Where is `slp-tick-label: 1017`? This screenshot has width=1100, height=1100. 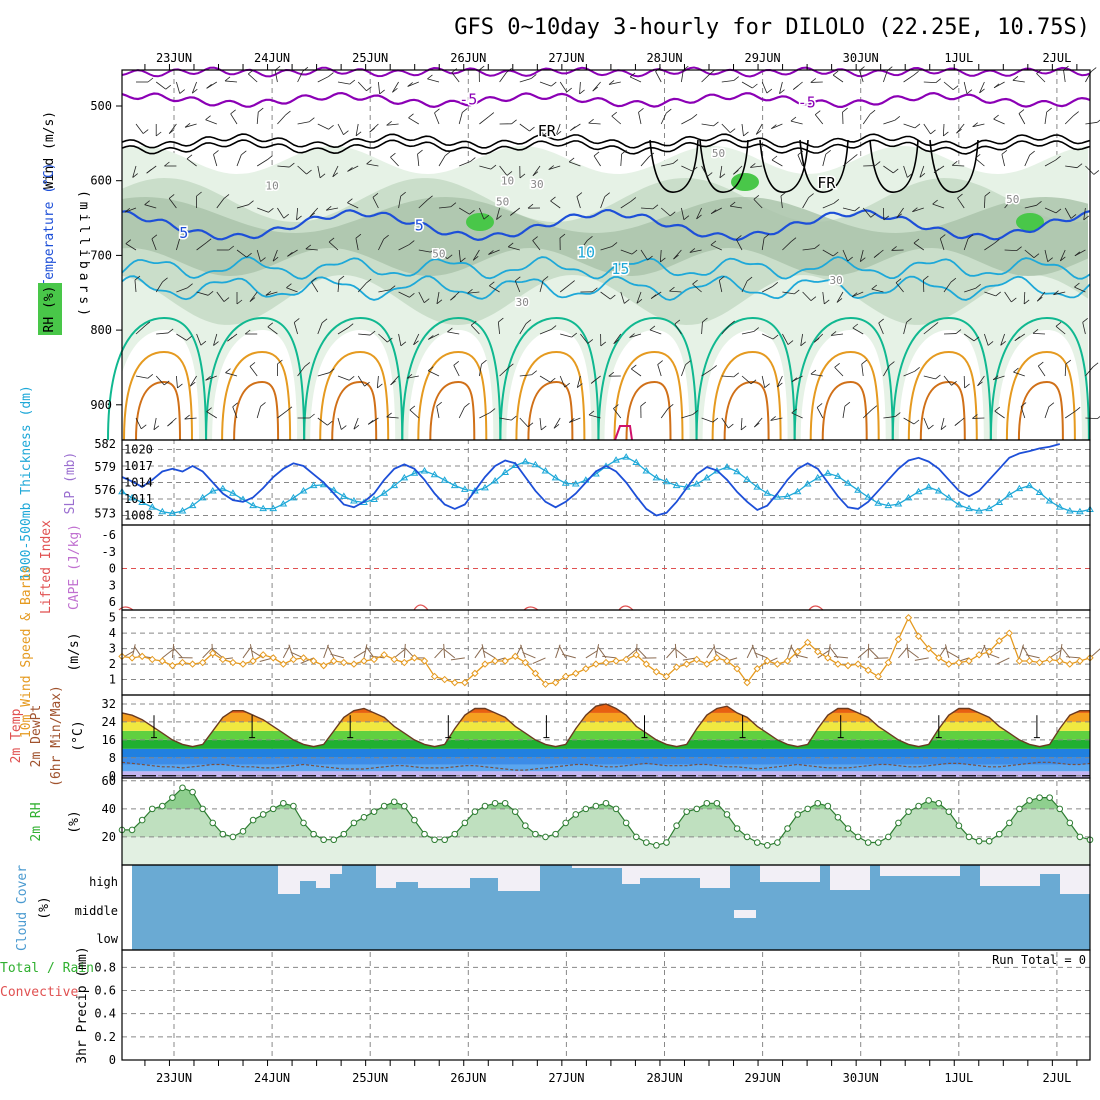
slp-tick-label: 1017 is located at coordinates (138, 466).